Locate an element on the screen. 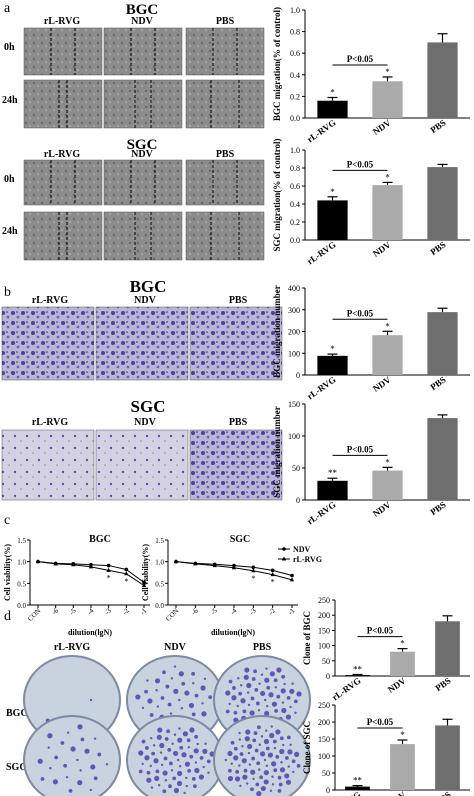 The image size is (474, 796). x-tick-label: PBS is located at coordinates (437, 508).